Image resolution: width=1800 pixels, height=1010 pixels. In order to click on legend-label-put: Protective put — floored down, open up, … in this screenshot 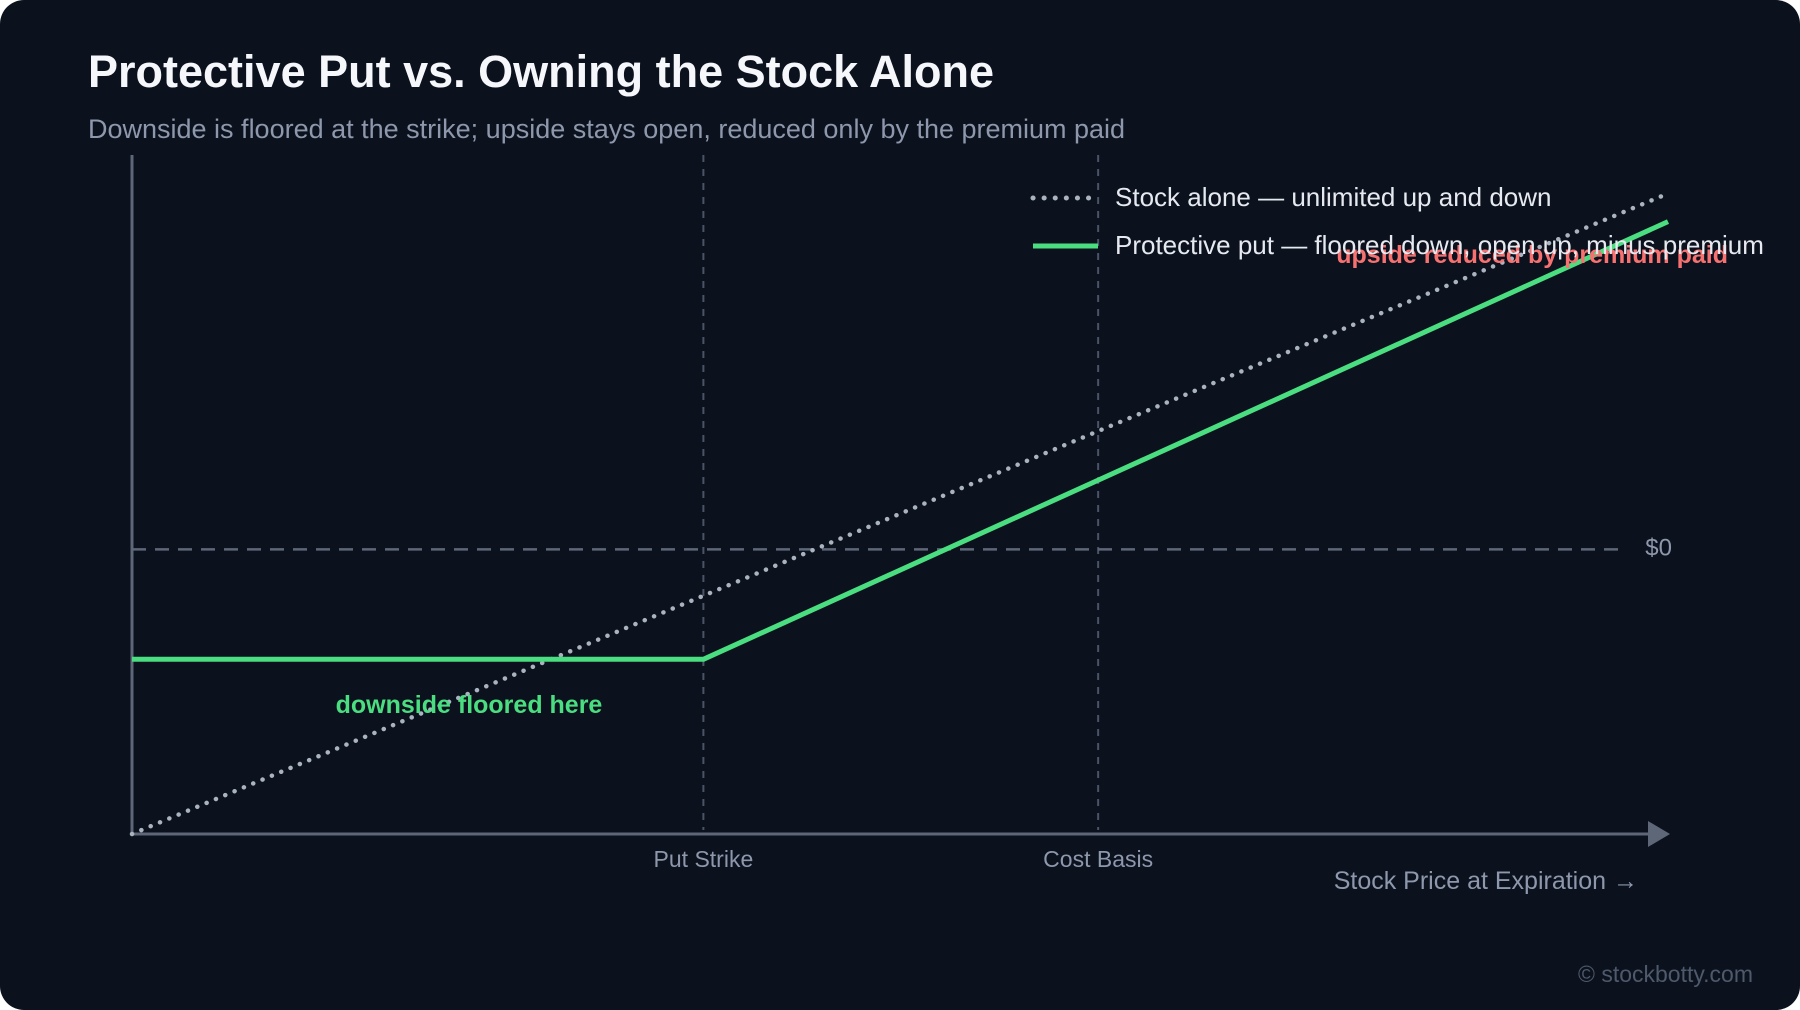, I will do `click(1439, 245)`.